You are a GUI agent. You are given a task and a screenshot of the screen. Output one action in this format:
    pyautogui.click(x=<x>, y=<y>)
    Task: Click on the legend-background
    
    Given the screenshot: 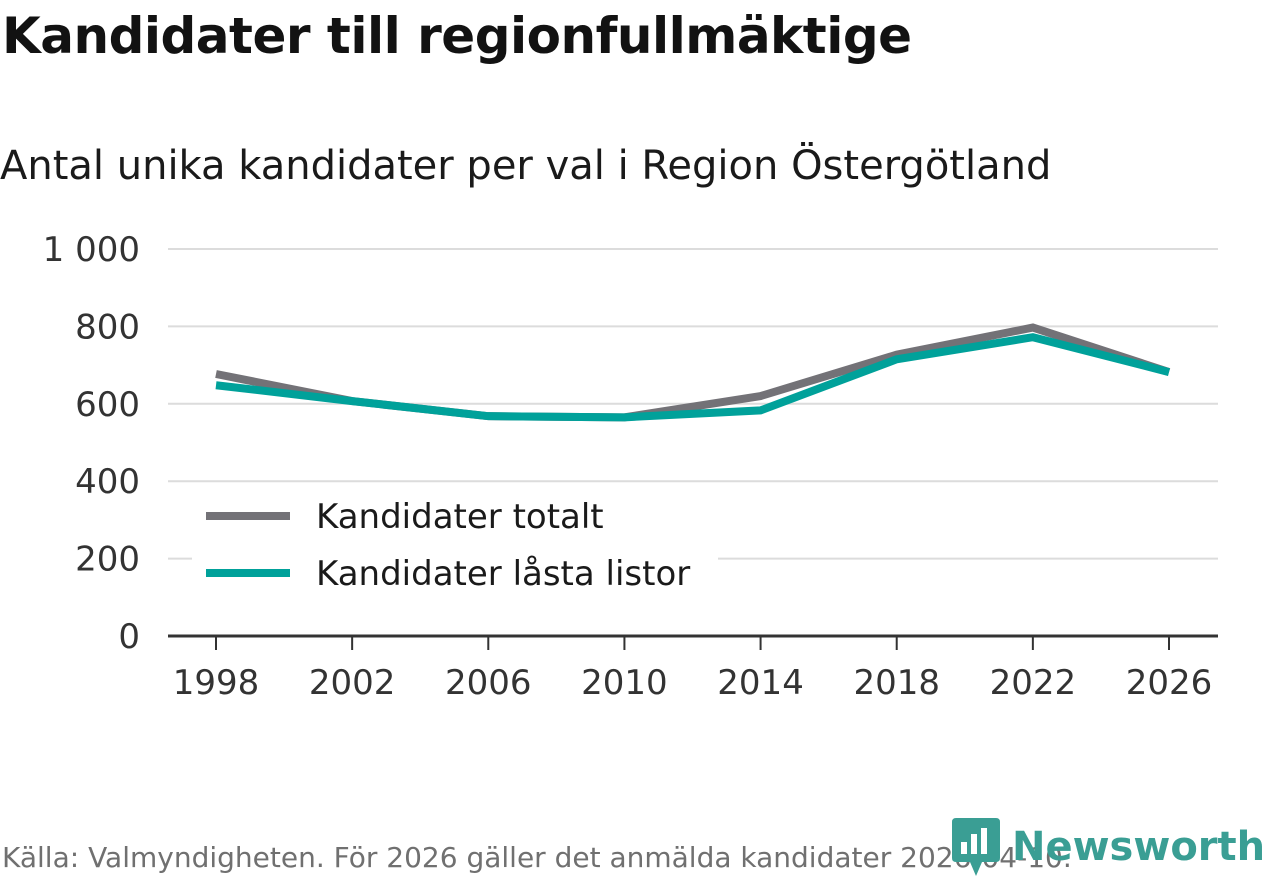 What is the action you would take?
    pyautogui.click(x=455, y=545)
    